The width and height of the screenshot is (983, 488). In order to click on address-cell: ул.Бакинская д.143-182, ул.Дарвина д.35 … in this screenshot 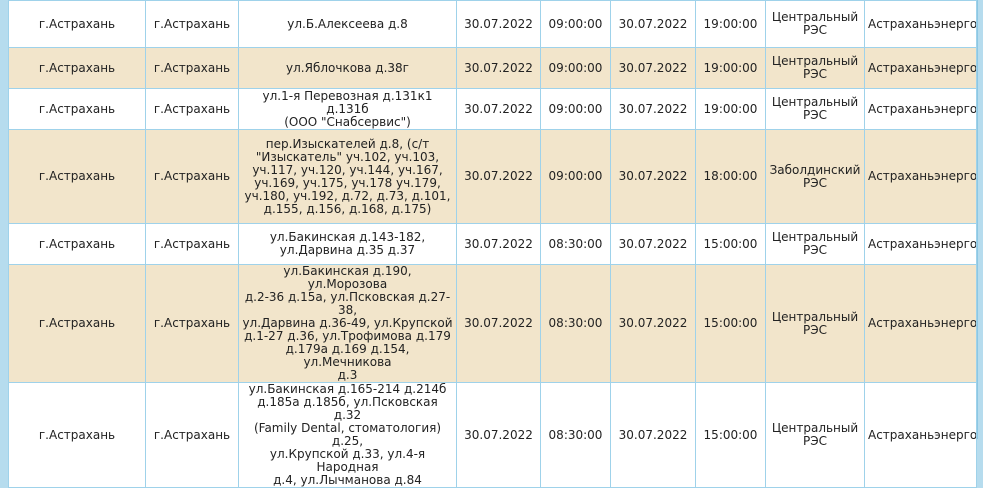, I will do `click(347, 244)`.